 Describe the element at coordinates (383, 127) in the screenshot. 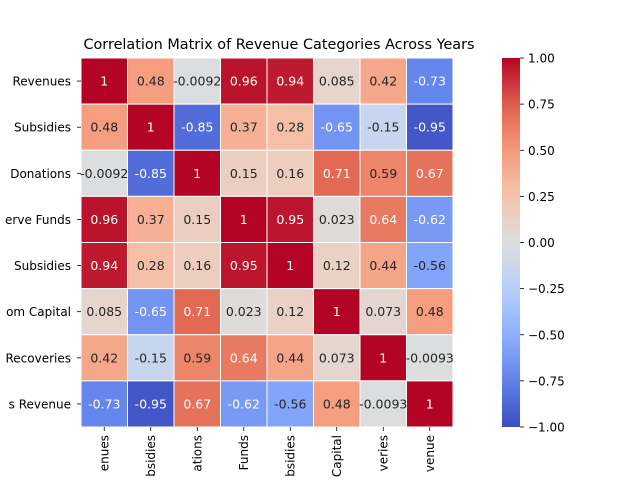

I see `cell-value-label: -0.15` at that location.